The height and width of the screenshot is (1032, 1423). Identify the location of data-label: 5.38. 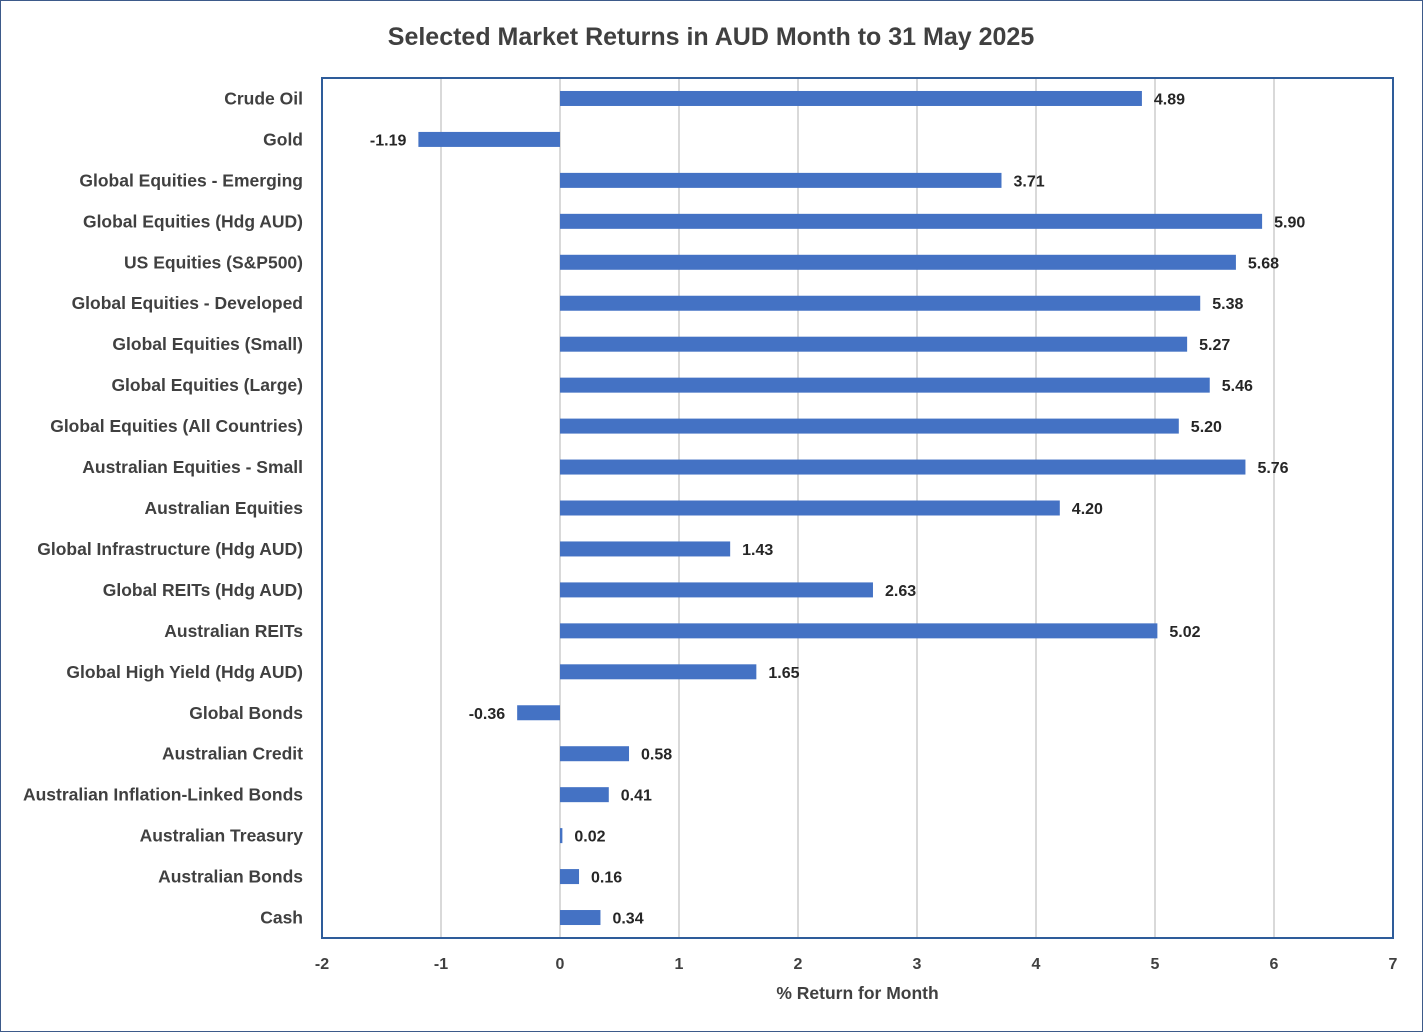
(1227, 304).